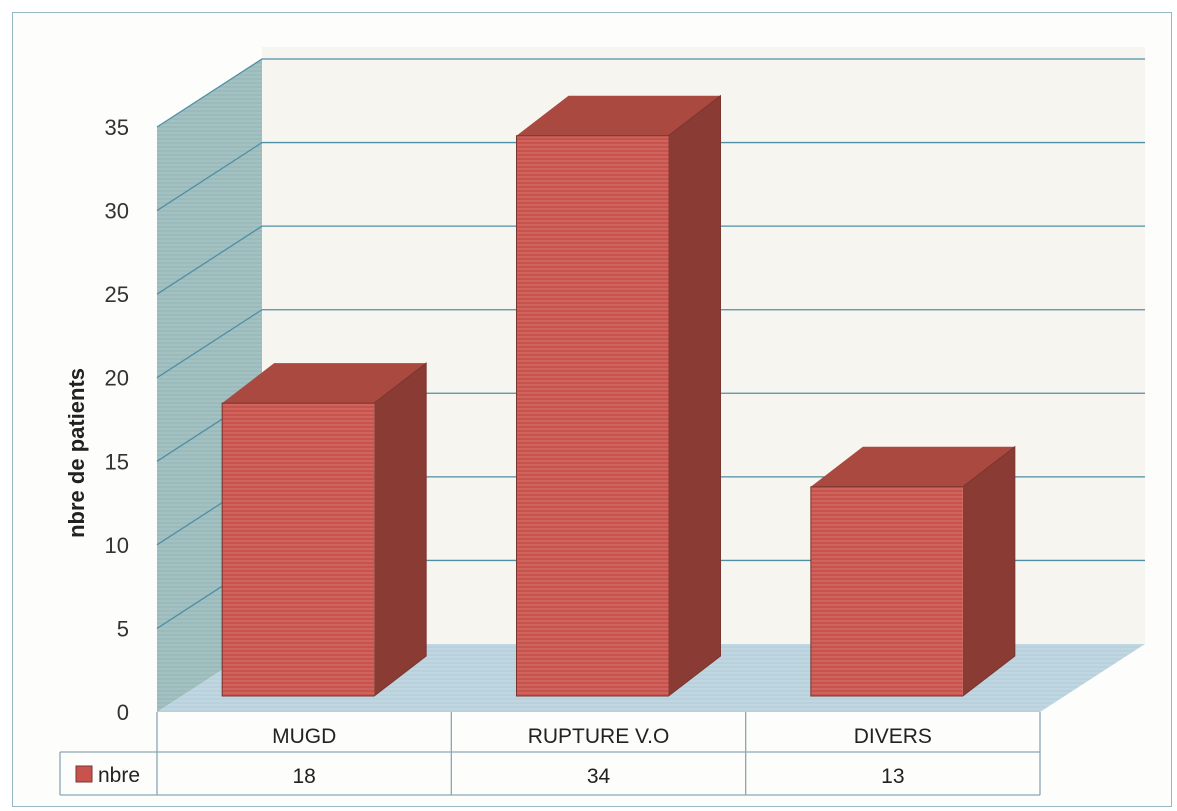 This screenshot has height=811, width=1177. I want to click on y-tick-label: 30, so click(117, 211).